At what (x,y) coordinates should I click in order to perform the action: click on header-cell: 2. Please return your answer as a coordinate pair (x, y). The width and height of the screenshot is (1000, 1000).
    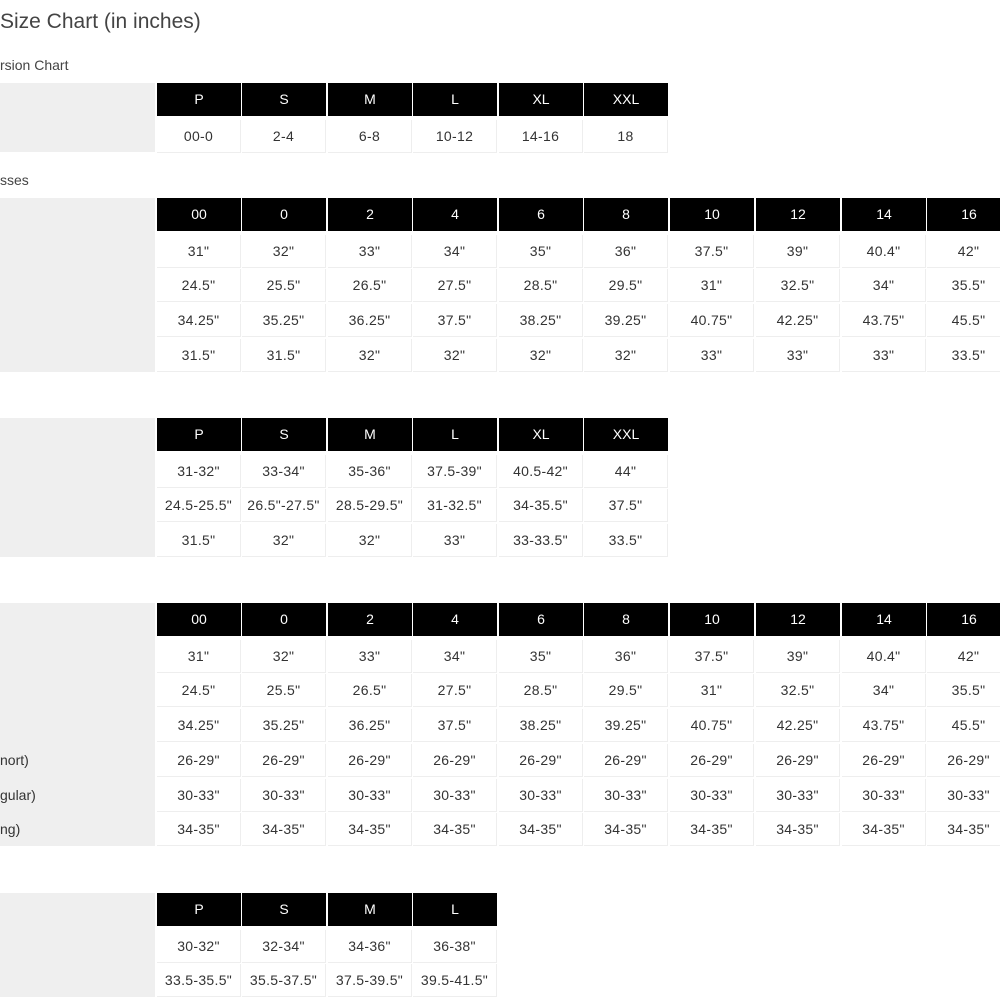
    Looking at the image, I should click on (370, 214).